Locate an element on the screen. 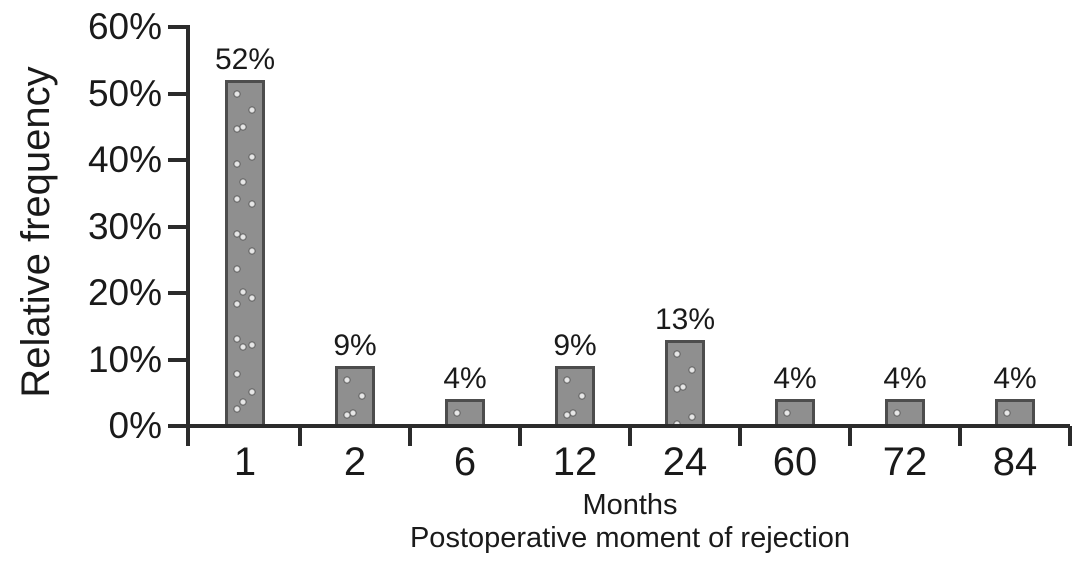  y-axis-title: Relative frequency is located at coordinates (36, 232).